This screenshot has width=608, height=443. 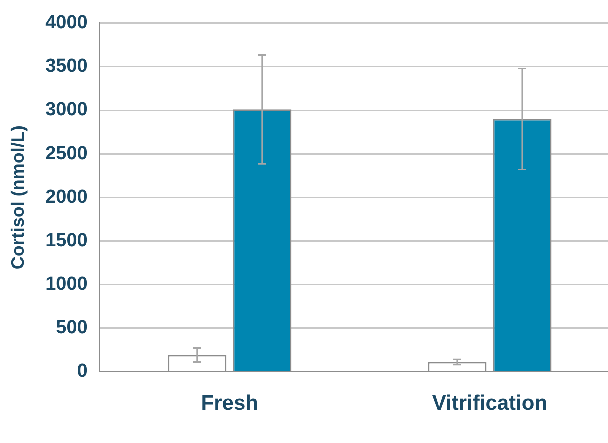 I want to click on y-axis-title: Cortisol (nmol/L), so click(x=18, y=198).